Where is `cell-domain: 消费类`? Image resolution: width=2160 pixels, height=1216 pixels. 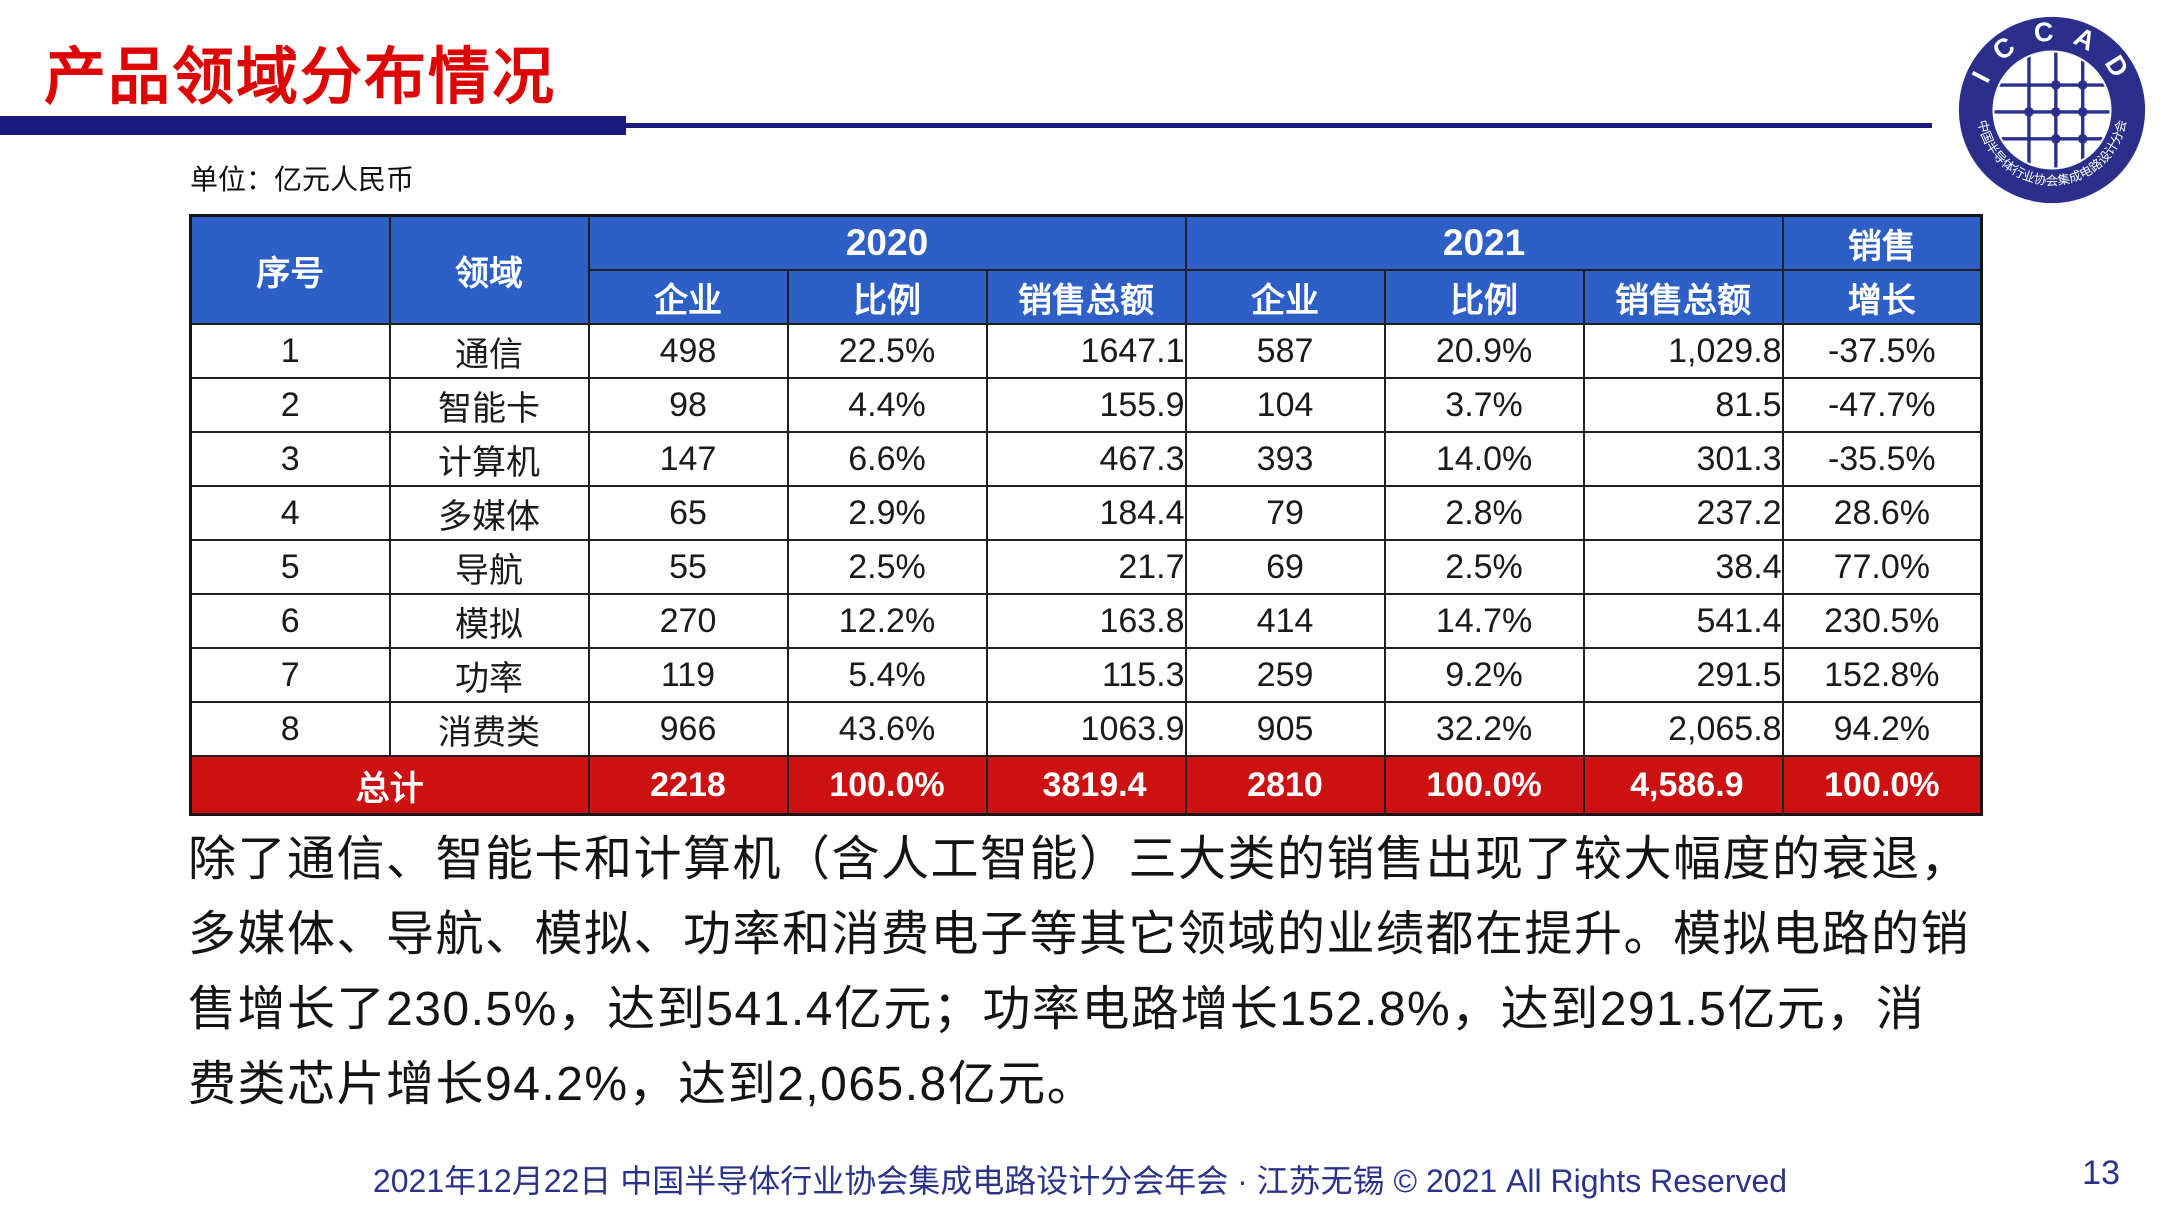
cell-domain: 消费类 is located at coordinates (489, 729).